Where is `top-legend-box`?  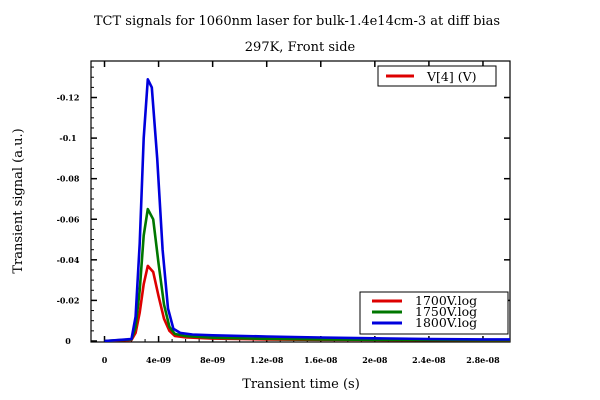
top-legend-box is located at coordinates (437, 76).